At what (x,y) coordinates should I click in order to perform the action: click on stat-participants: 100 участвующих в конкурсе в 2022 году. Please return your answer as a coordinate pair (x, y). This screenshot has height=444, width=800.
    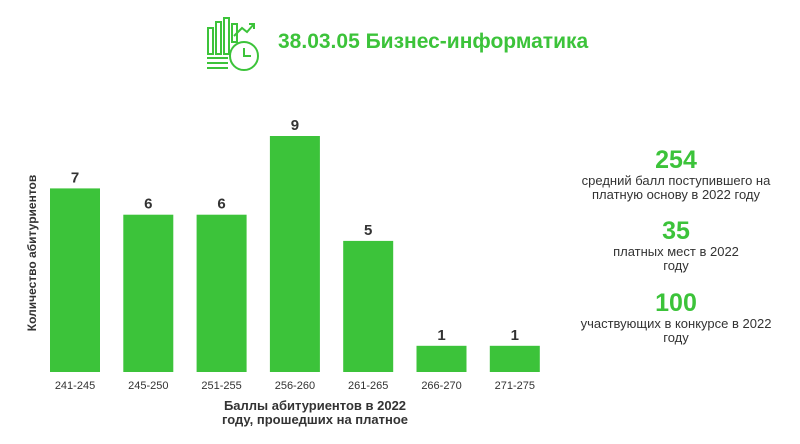
    Looking at the image, I should click on (676, 317).